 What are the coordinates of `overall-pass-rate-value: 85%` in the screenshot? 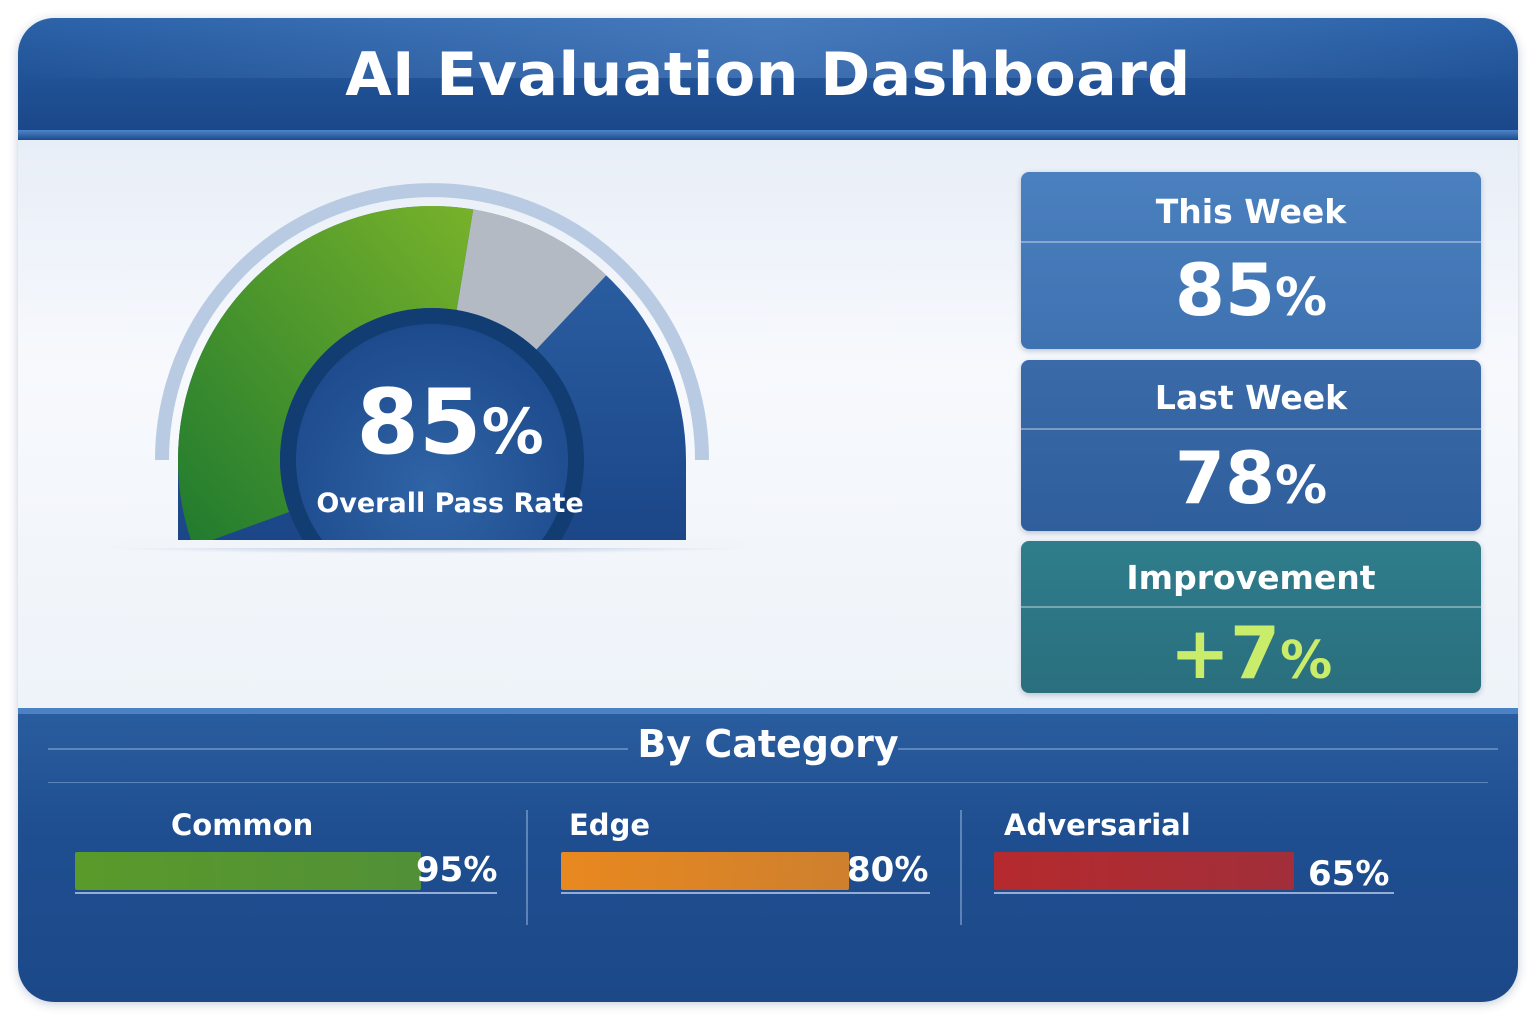 It's located at (450, 422).